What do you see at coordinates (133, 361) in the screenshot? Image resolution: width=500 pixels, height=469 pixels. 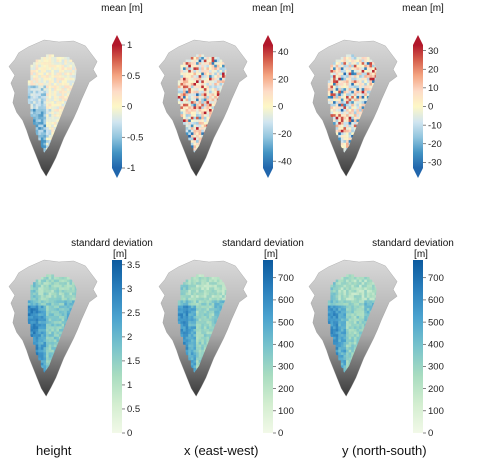 I see `colorbar-tick-label: 1.5` at bounding box center [133, 361].